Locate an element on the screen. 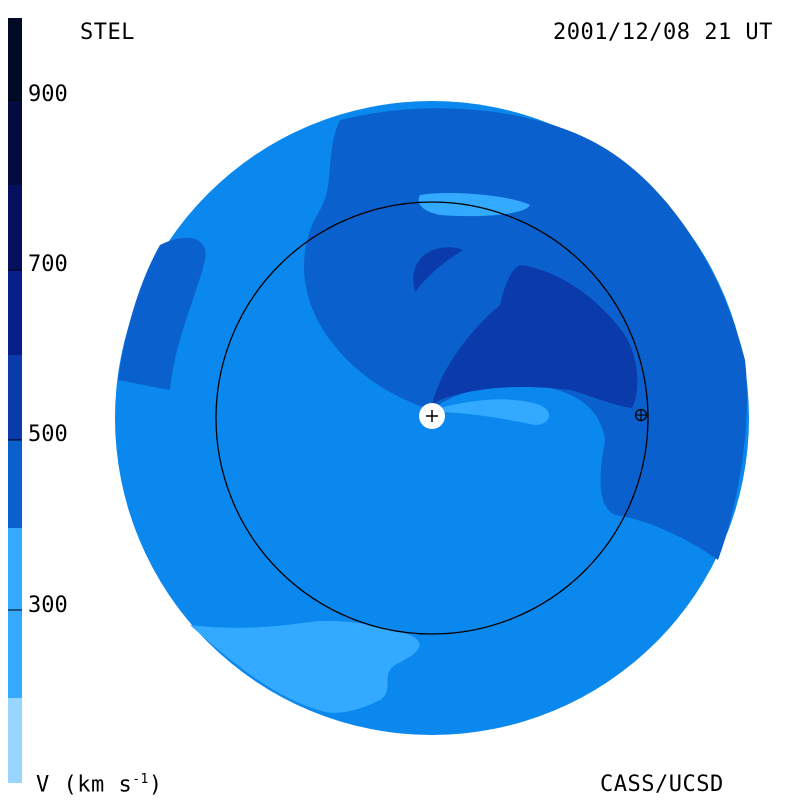  velocity-units-exponent: -1 is located at coordinates (140, 779).